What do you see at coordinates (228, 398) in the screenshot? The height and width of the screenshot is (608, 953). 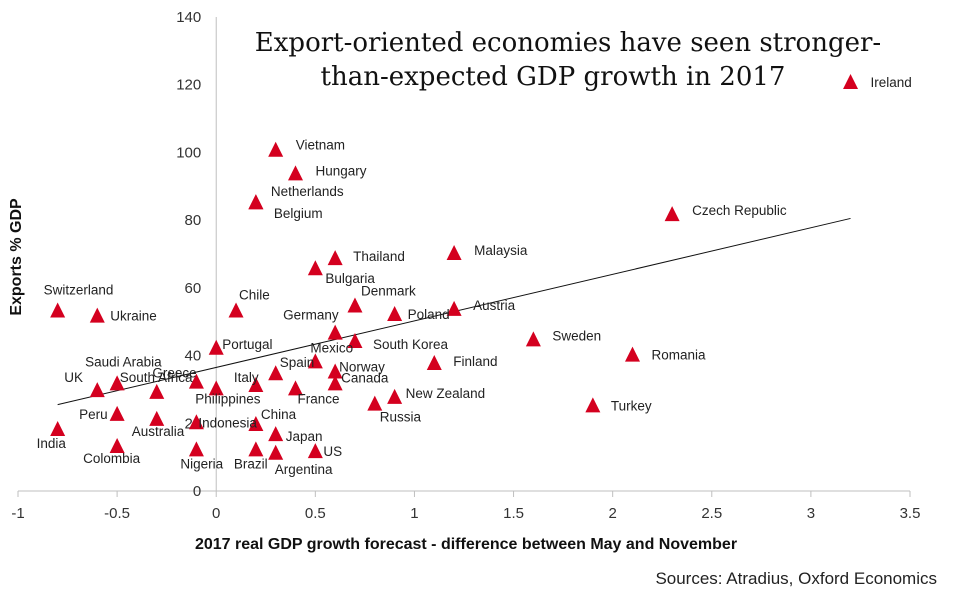 I see `point-label-philippines: Philippines` at bounding box center [228, 398].